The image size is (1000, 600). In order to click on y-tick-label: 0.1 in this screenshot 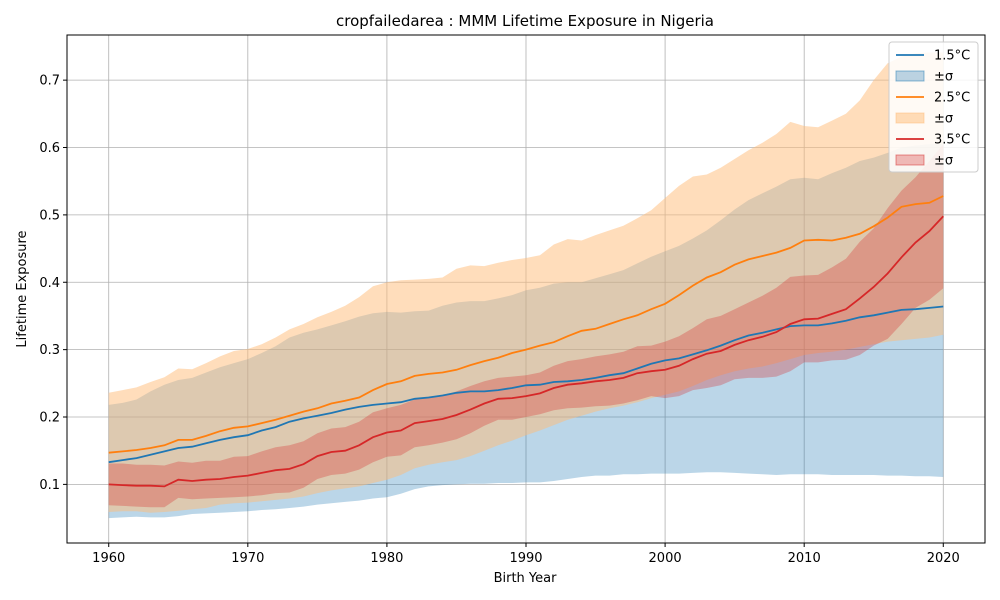, I will do `click(49, 485)`.